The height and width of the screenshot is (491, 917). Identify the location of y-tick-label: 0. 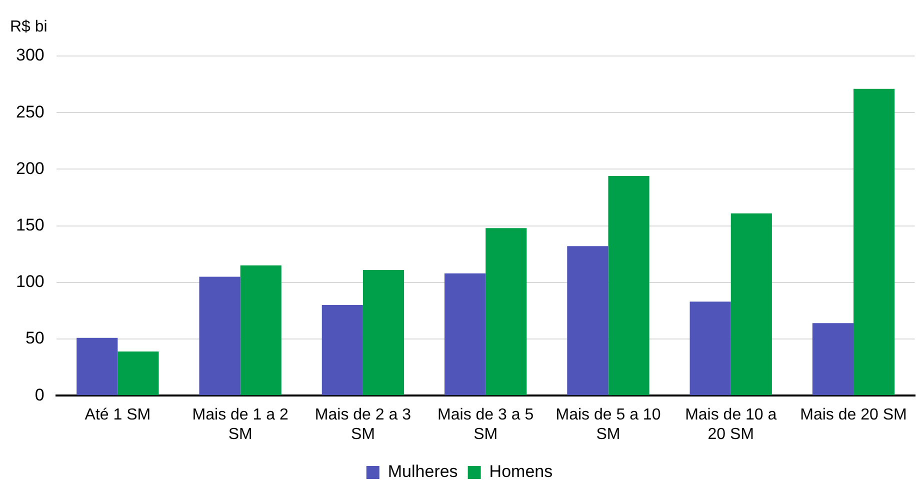
(39, 394).